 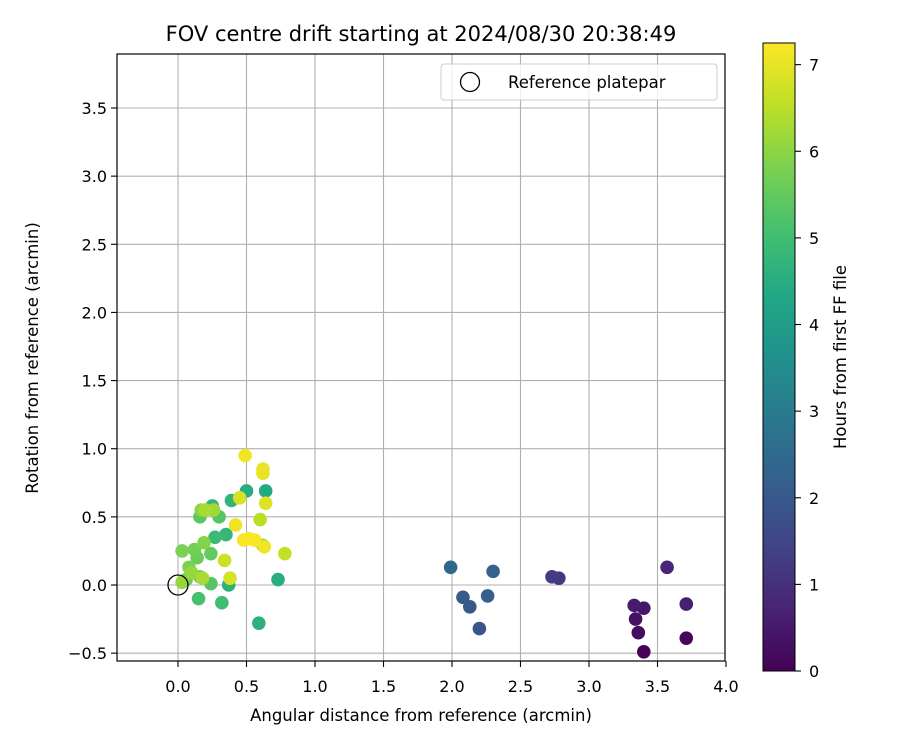 I want to click on x-tick-label: 2.5, so click(x=520, y=686).